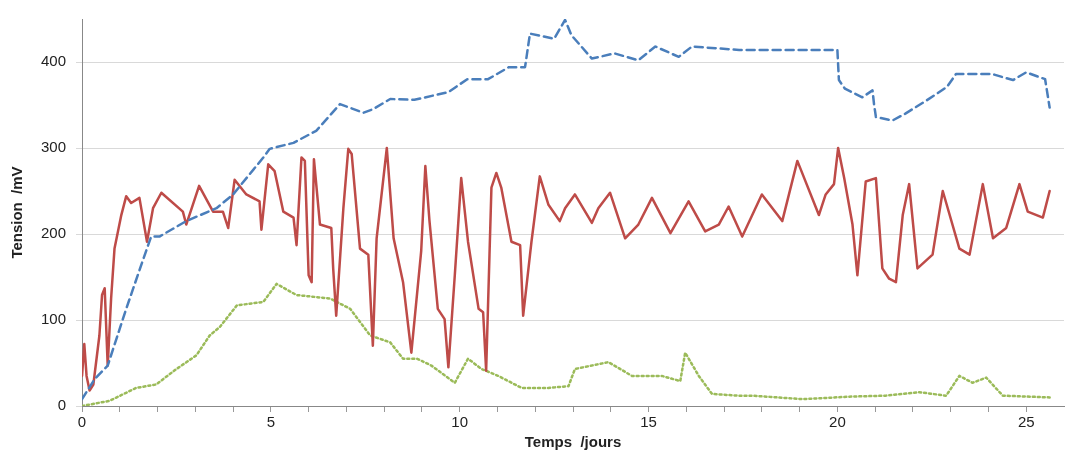  I want to click on x-tick-label: 5, so click(271, 422).